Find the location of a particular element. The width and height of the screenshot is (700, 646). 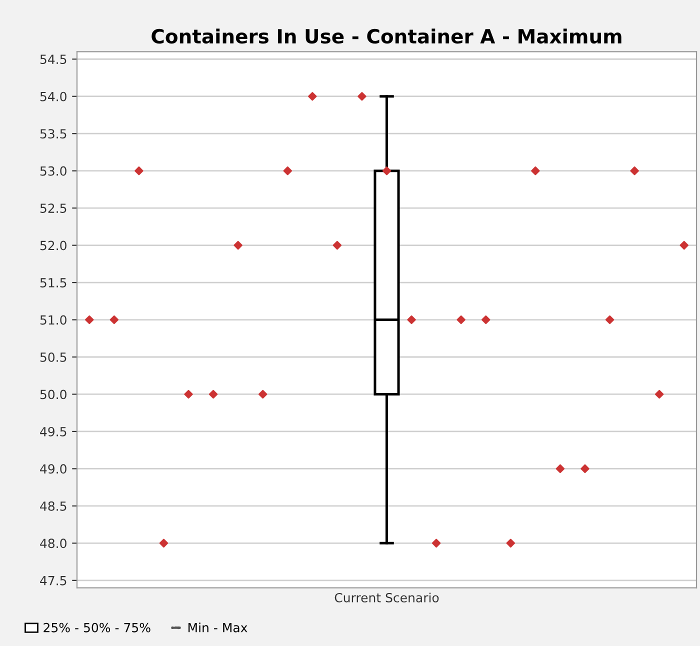

text: Min - Max is located at coordinates (218, 627).